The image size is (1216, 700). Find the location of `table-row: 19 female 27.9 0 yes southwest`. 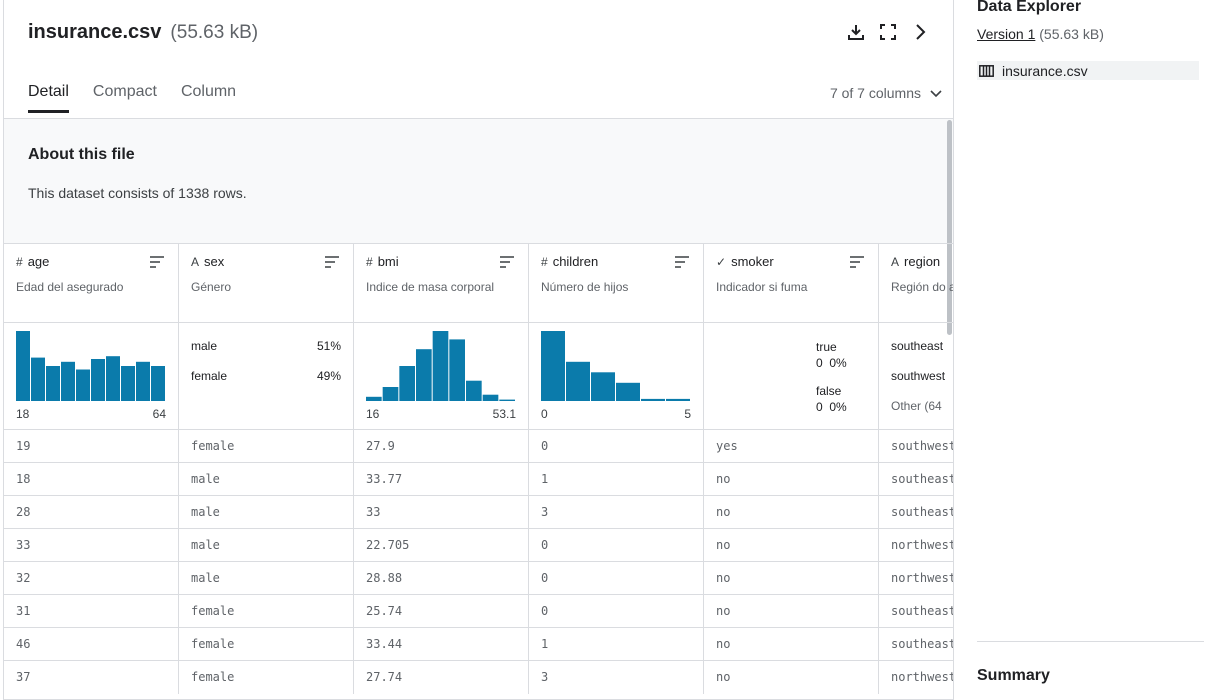

table-row: 19 female 27.9 0 yes southwest is located at coordinates (478, 446).